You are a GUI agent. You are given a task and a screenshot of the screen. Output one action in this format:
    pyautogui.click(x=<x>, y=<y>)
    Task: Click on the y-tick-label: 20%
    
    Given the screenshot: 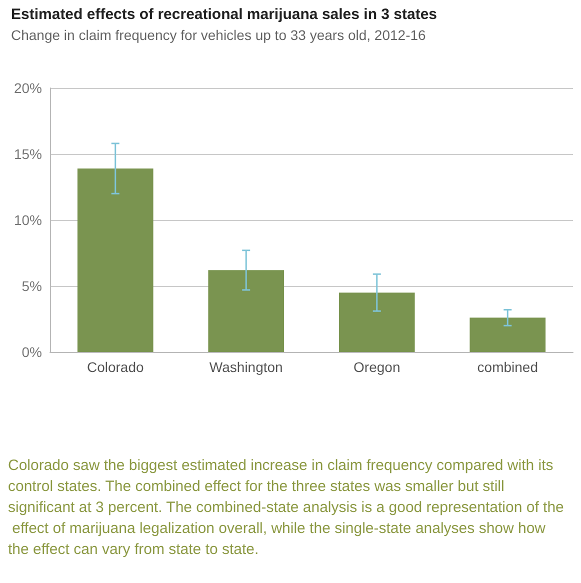 What is the action you would take?
    pyautogui.click(x=28, y=88)
    